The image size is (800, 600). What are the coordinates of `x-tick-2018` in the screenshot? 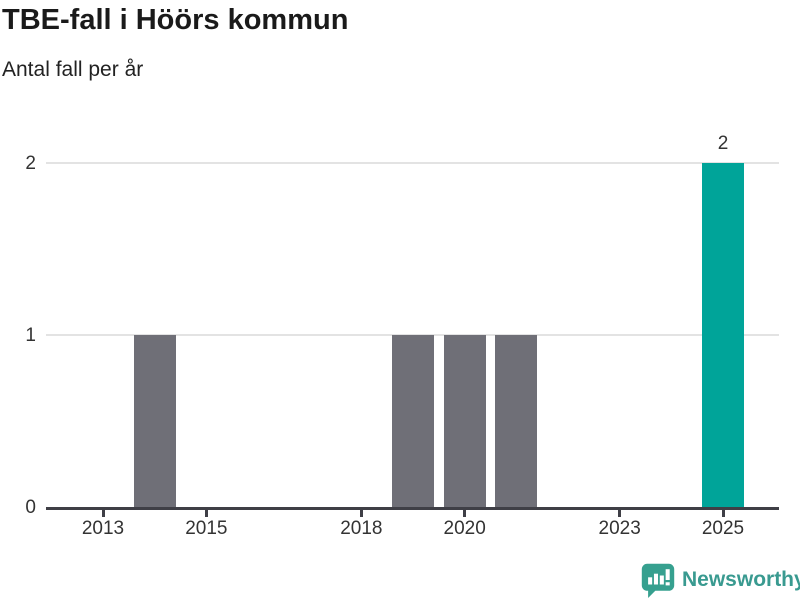 It's located at (361, 513).